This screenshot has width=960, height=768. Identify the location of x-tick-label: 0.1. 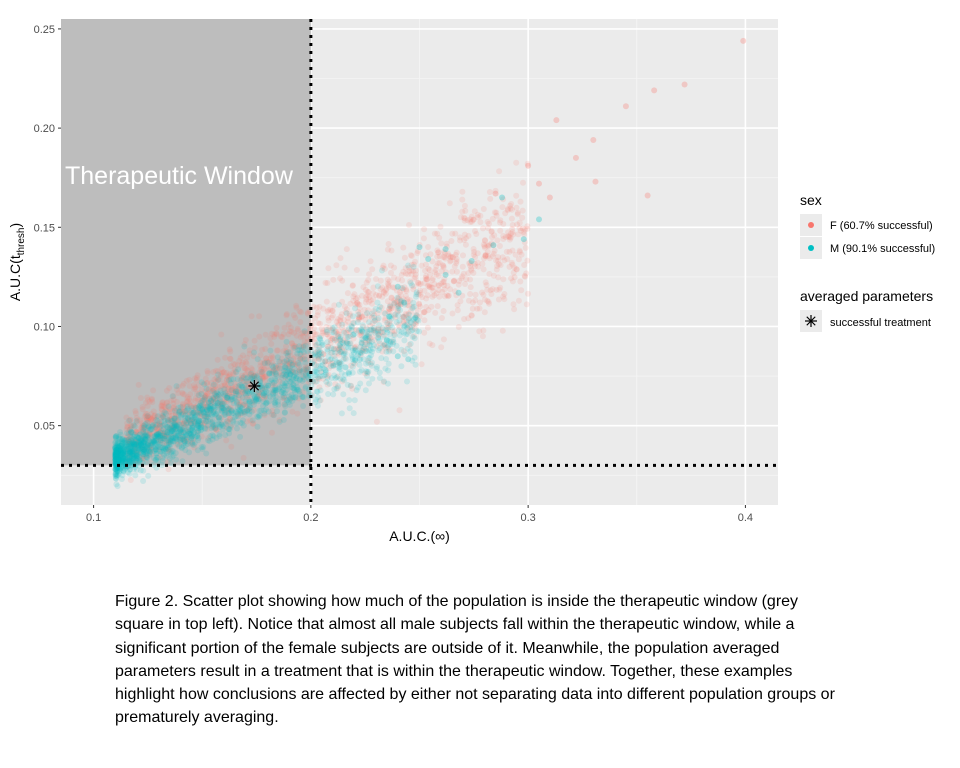
(93, 518).